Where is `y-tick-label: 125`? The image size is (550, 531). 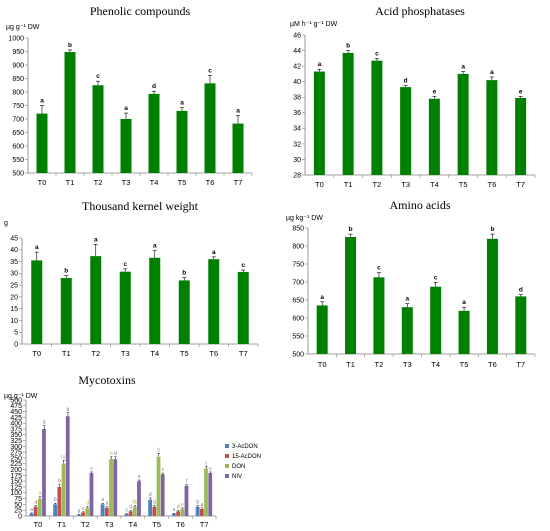
y-tick-label: 125 is located at coordinates (16, 487).